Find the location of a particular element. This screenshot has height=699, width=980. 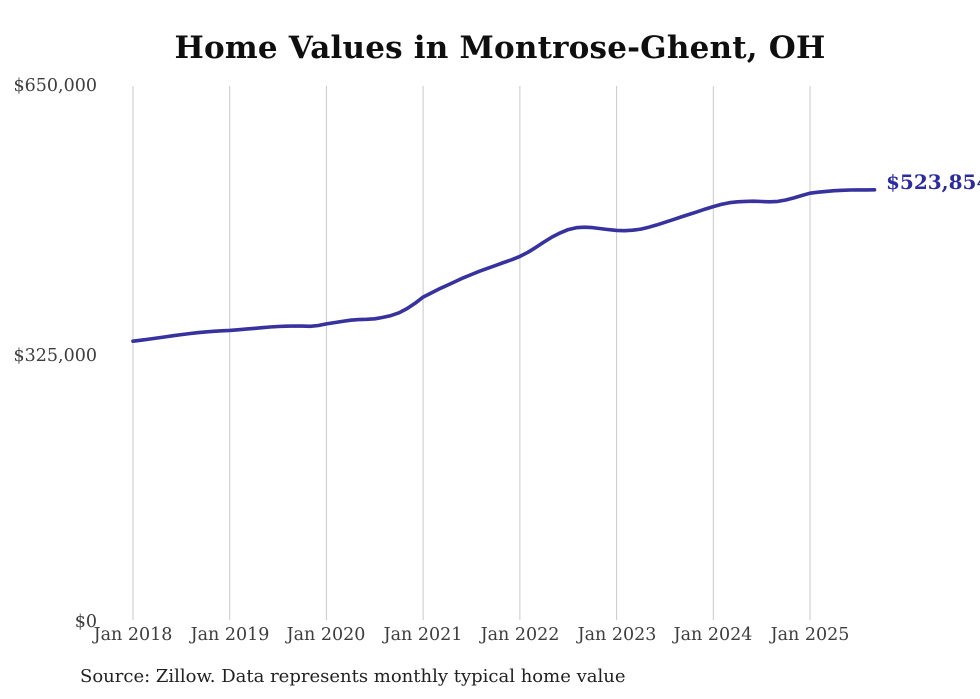

y-axis-tick-label-mid: $325,000 is located at coordinates (55, 356).